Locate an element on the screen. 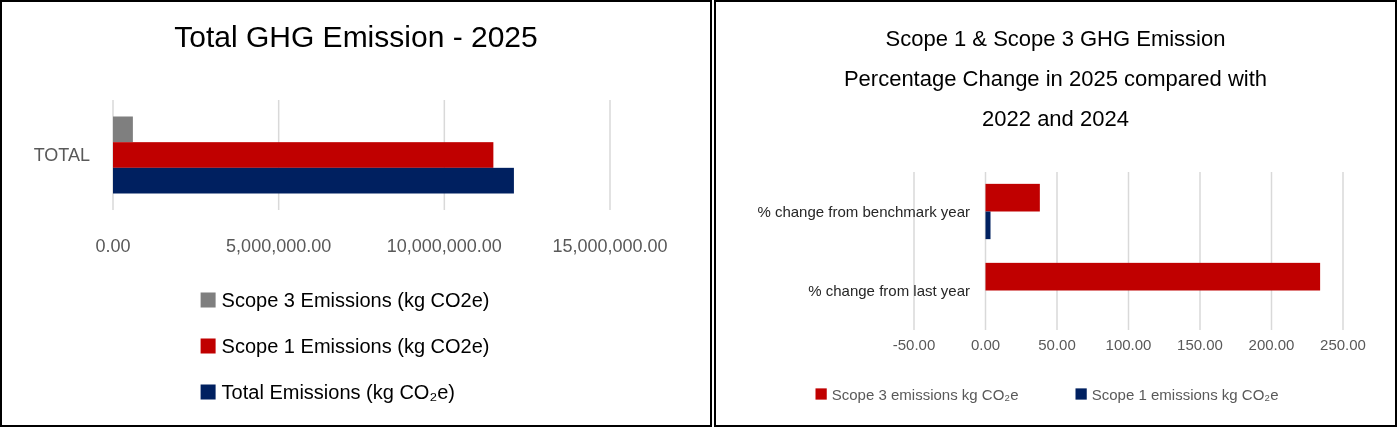  x-tick-label: 50.00 is located at coordinates (1057, 344).